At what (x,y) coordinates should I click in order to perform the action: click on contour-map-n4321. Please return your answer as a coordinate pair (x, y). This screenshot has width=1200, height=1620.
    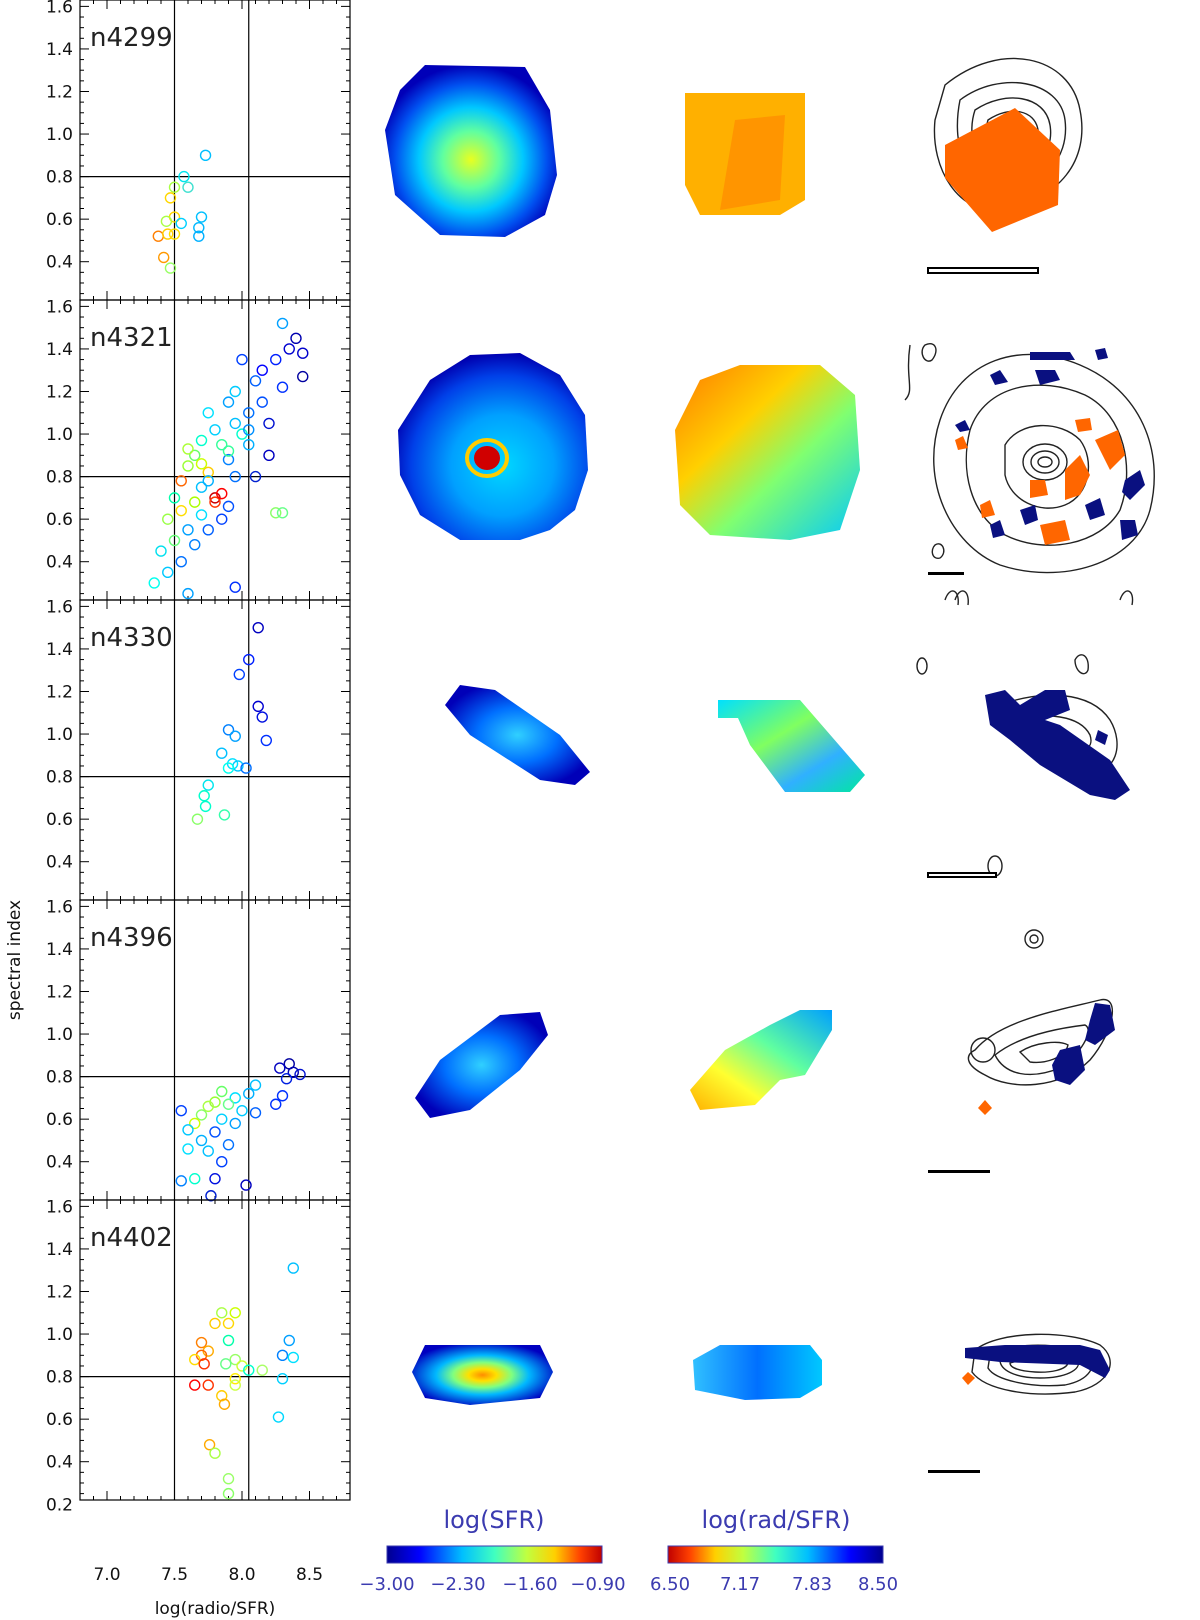
    Looking at the image, I should click on (1029, 474).